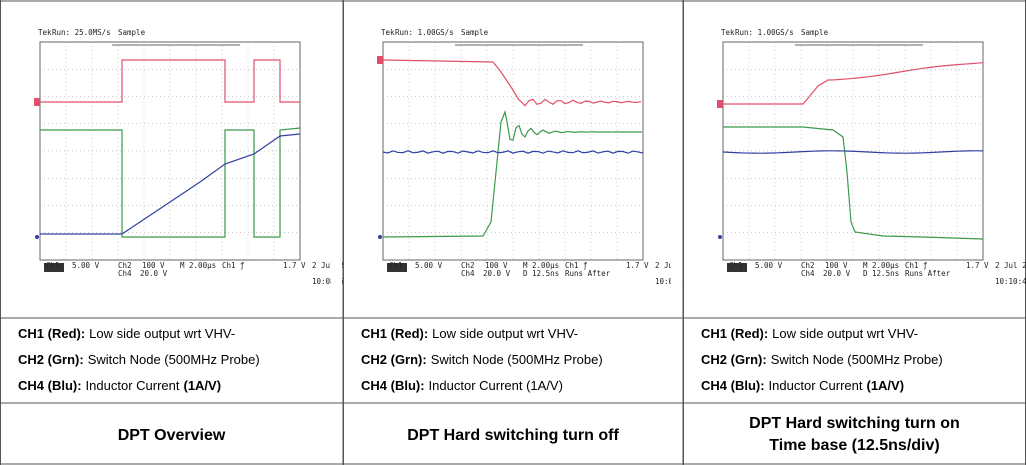  I want to click on caption: DPT Overview, so click(172, 435).